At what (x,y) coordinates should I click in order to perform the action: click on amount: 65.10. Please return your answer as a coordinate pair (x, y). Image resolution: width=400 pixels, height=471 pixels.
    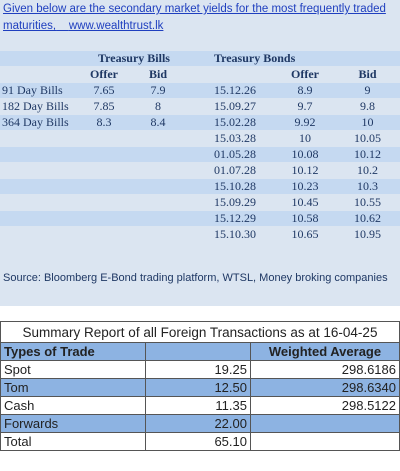
    Looking at the image, I should click on (198, 441).